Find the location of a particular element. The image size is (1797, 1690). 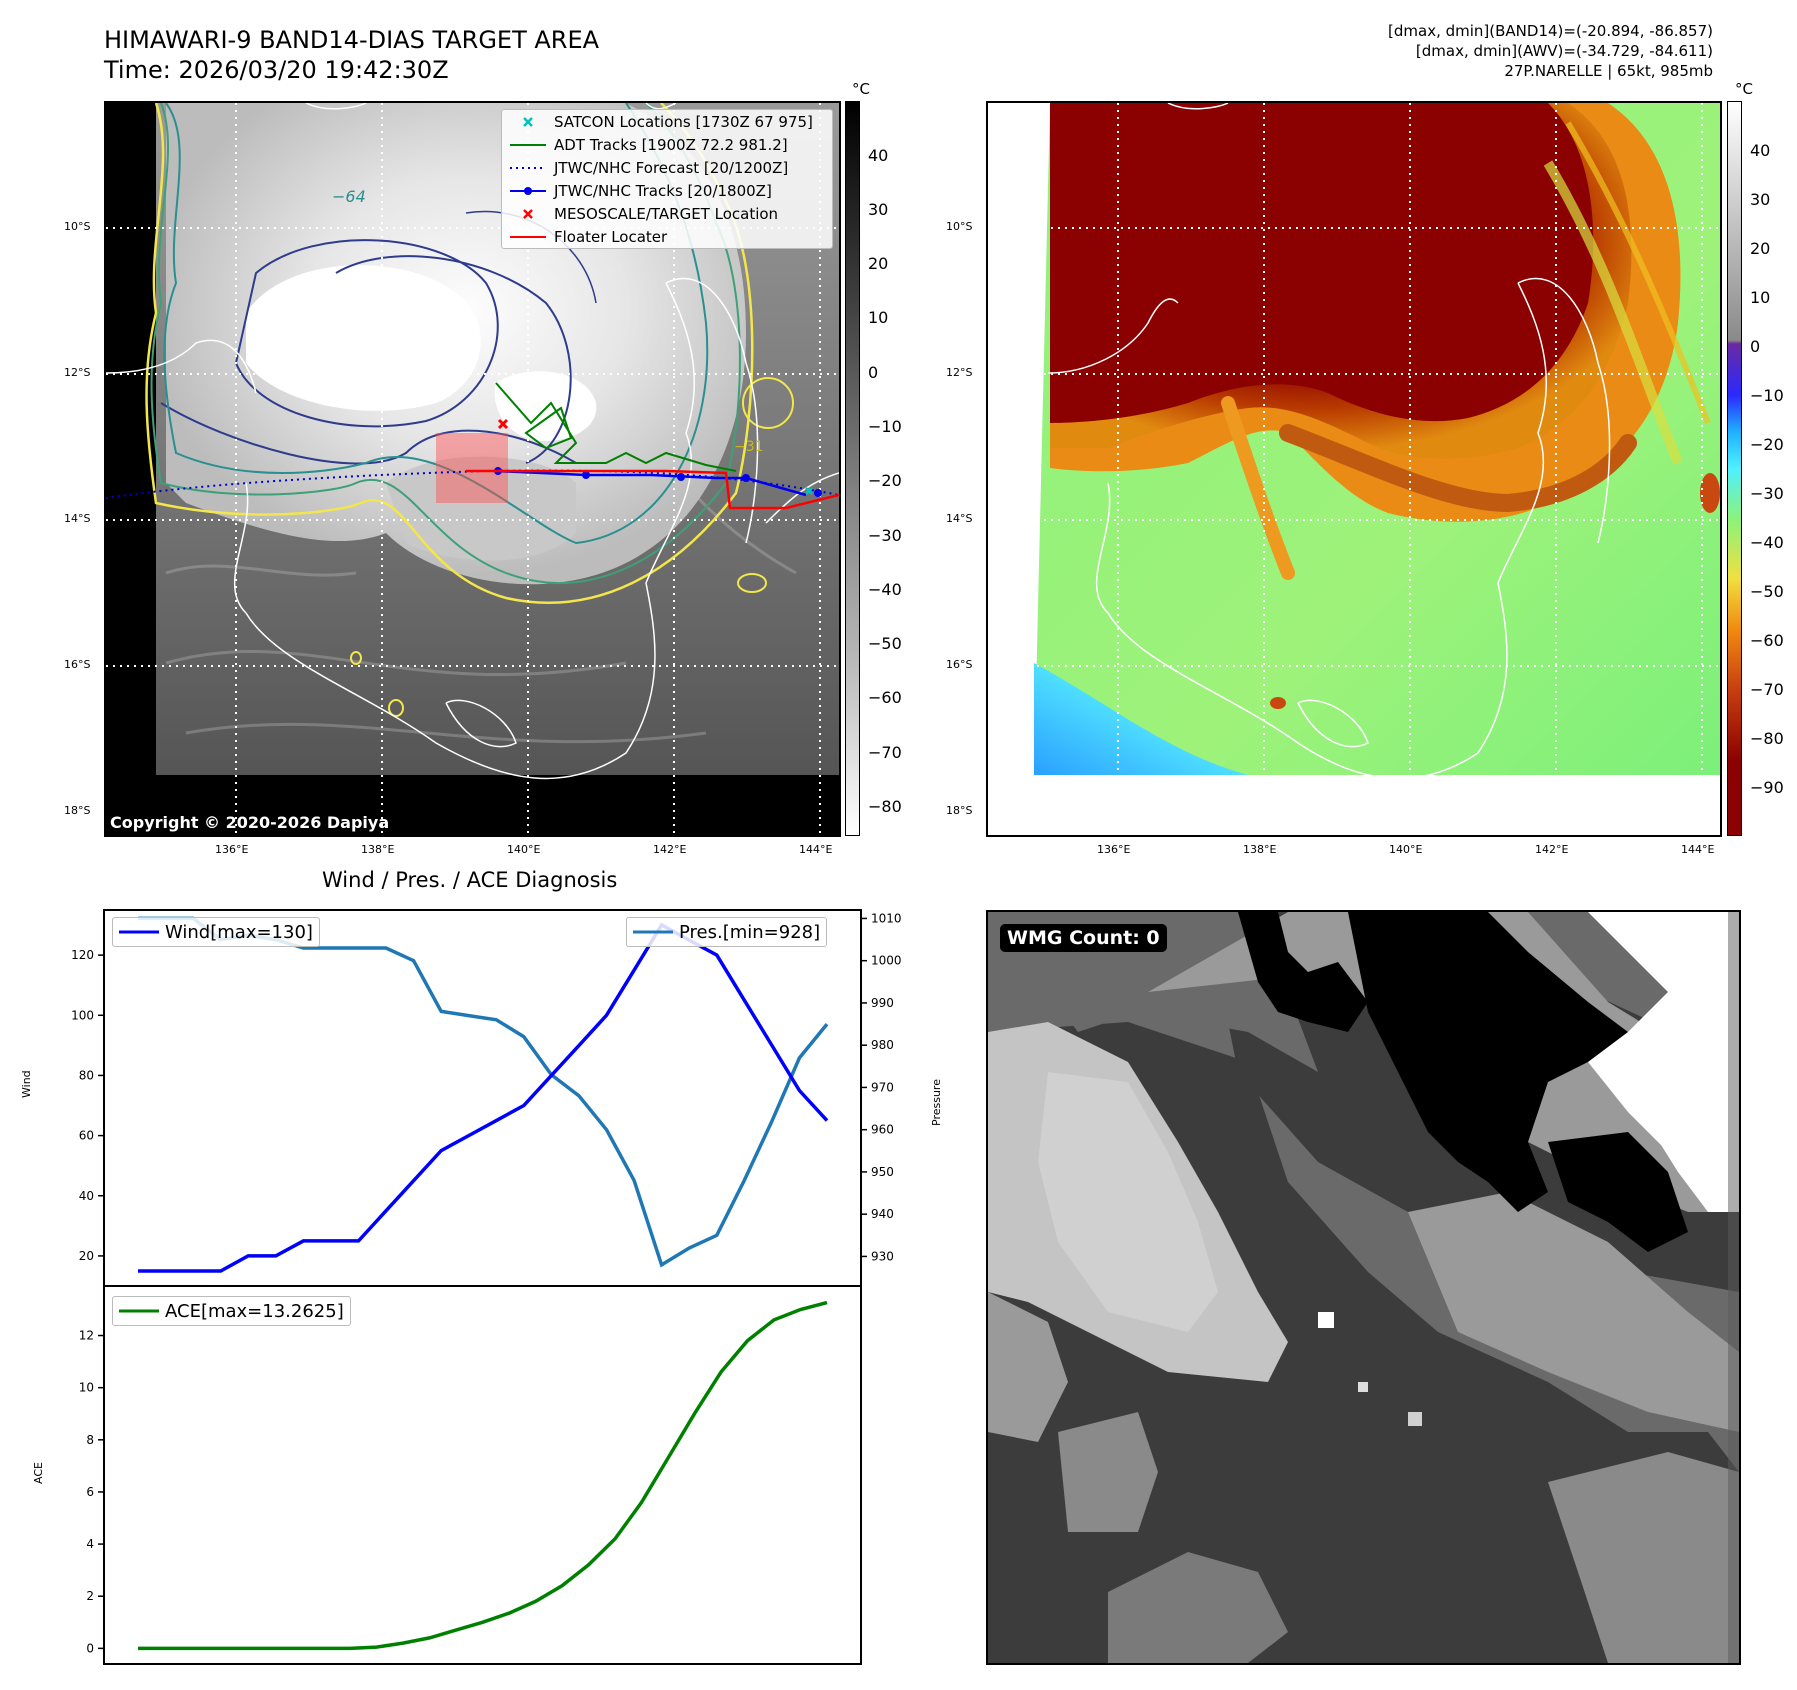

awv-minmax: [dmax, dmin](AWV)=(-34.729, -84.611) is located at coordinates (1564, 51).